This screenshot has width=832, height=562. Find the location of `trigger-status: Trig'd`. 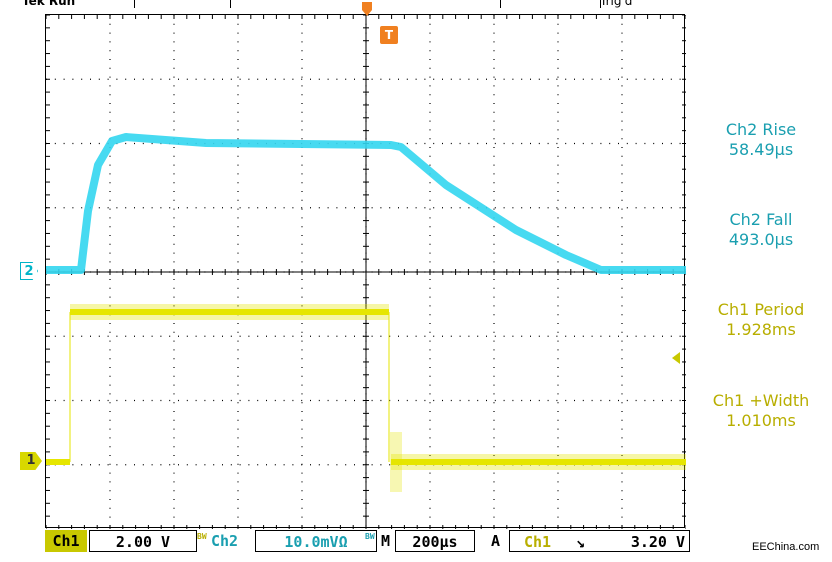

trigger-status: Trig'd is located at coordinates (616, 4).